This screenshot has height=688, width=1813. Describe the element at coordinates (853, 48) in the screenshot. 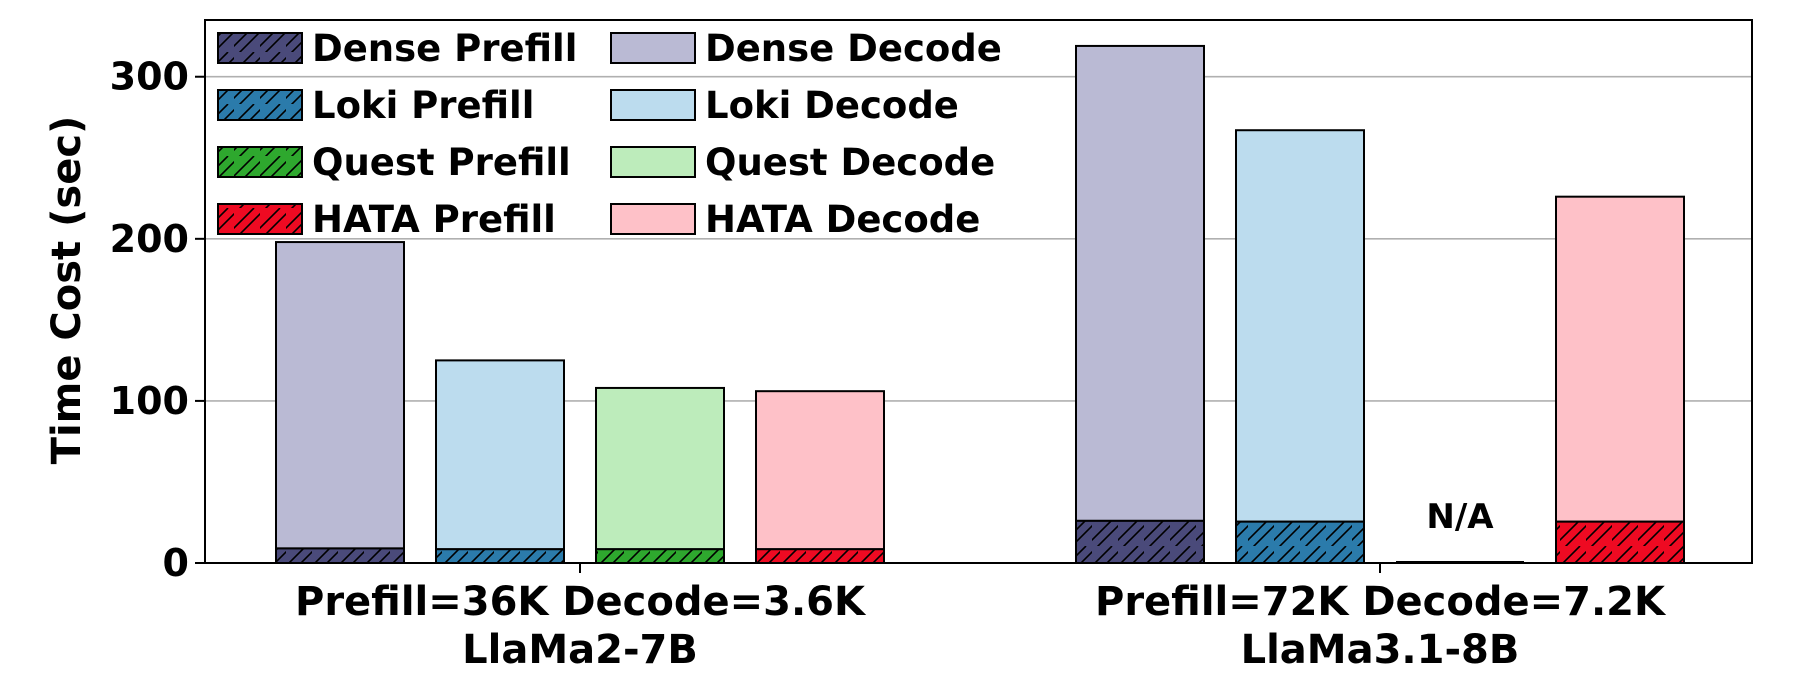

I see `legend-label: Dense Decode` at that location.